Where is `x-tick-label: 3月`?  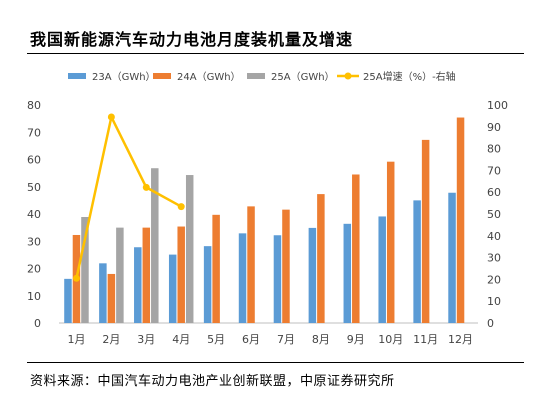
x-tick-label: 3月 is located at coordinates (146, 339).